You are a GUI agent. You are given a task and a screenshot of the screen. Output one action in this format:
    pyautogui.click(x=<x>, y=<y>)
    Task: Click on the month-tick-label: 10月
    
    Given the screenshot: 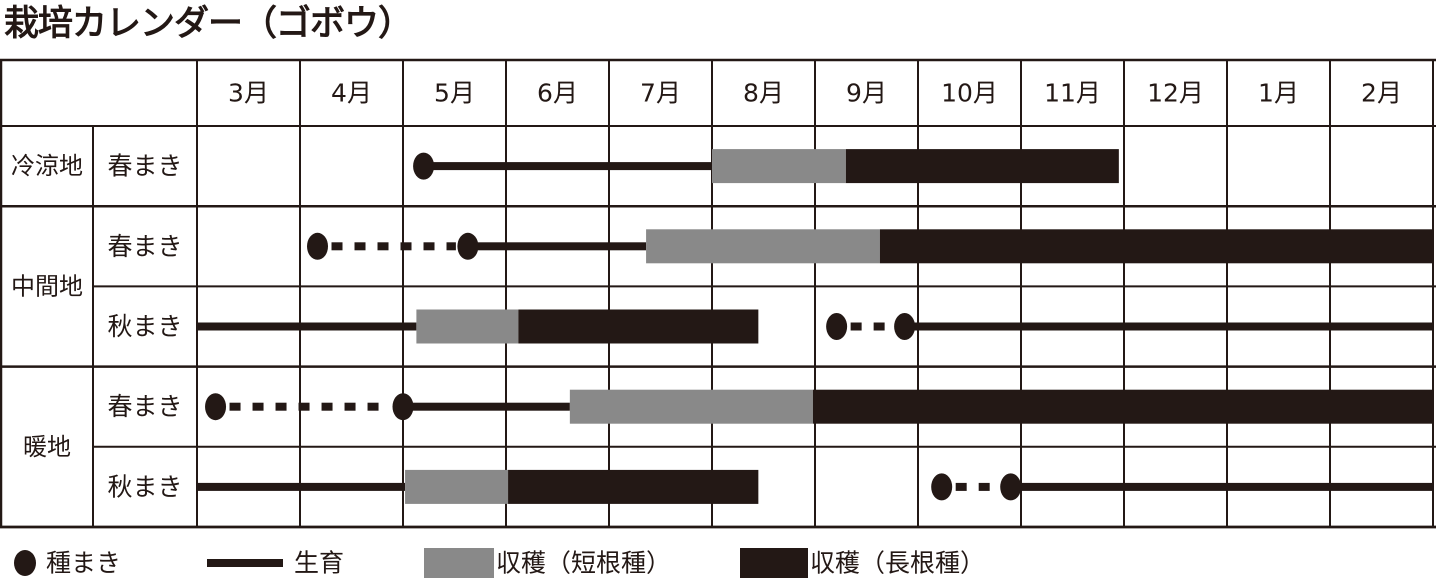 What is the action you would take?
    pyautogui.click(x=969, y=93)
    